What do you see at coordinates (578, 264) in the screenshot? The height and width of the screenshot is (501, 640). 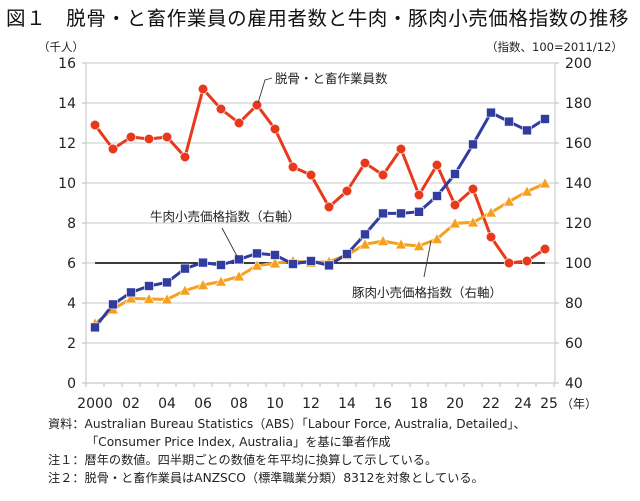 I see `right-tick-label: 100` at bounding box center [578, 264].